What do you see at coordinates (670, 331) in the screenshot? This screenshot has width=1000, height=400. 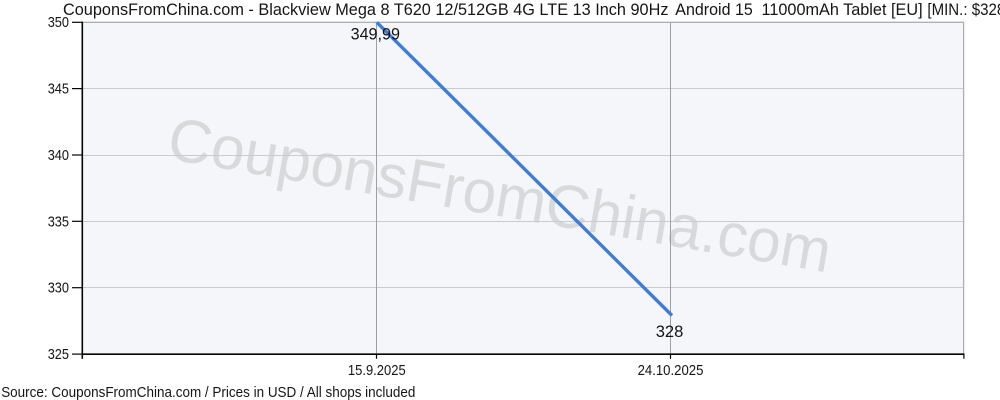 I see `svg-text: 328` at bounding box center [670, 331].